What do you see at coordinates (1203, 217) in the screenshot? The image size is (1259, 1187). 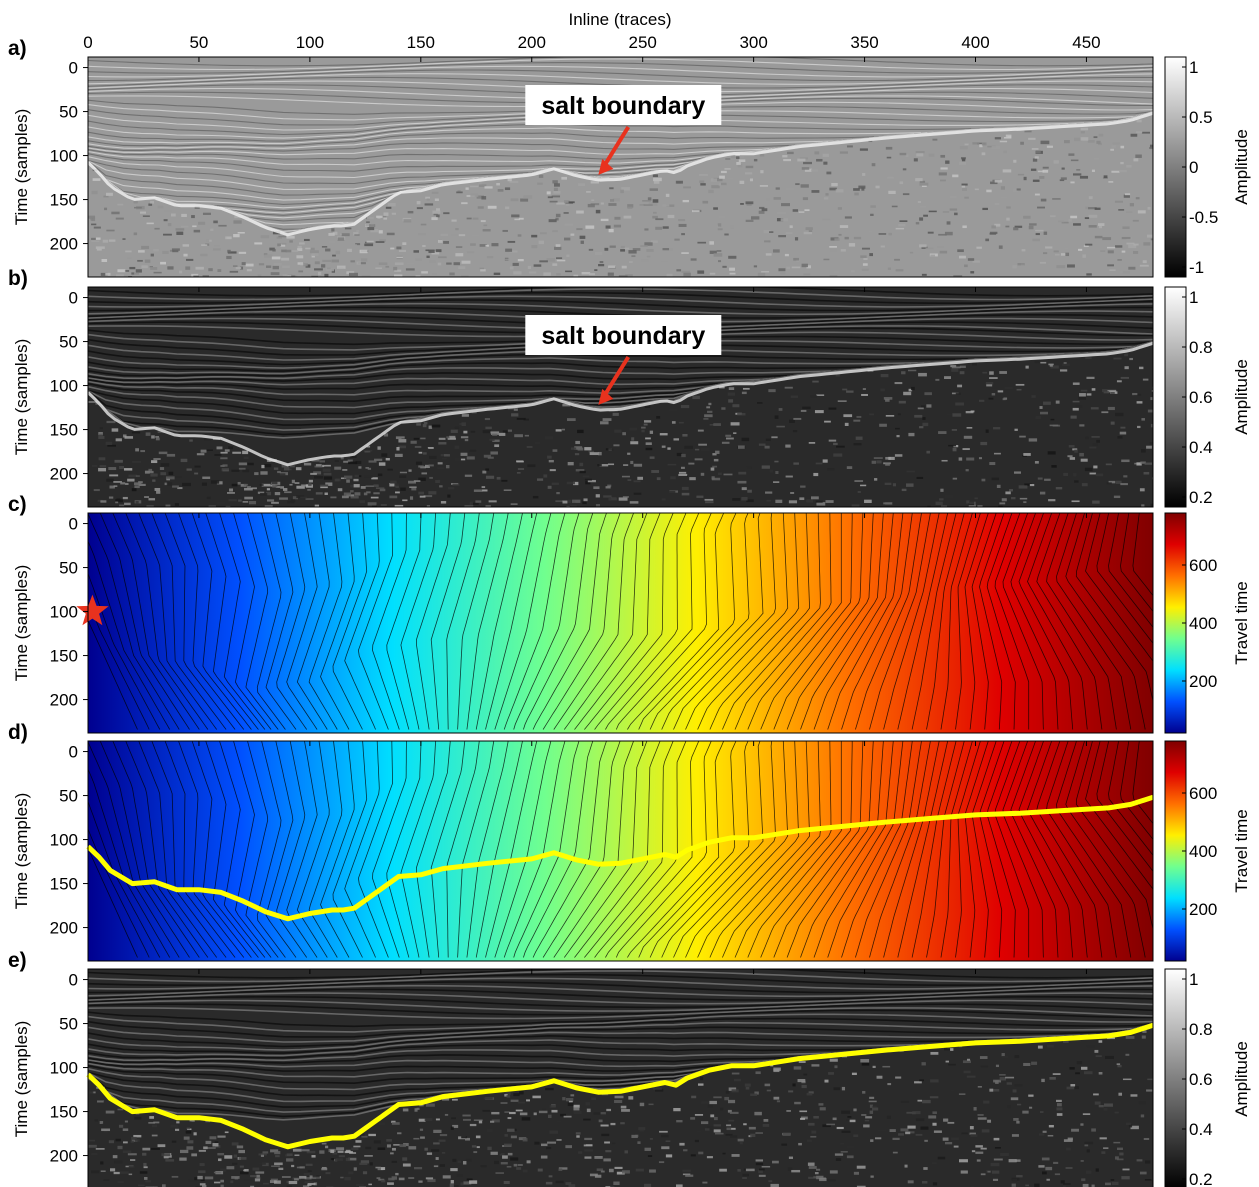 I see `colorbar-tick-label: -0.5` at bounding box center [1203, 217].